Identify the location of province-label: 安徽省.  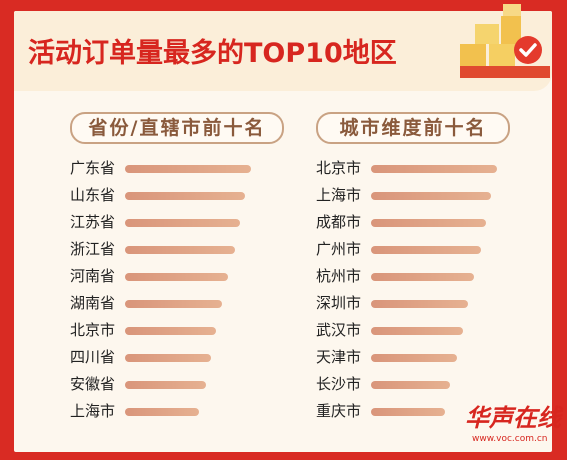
(93, 384).